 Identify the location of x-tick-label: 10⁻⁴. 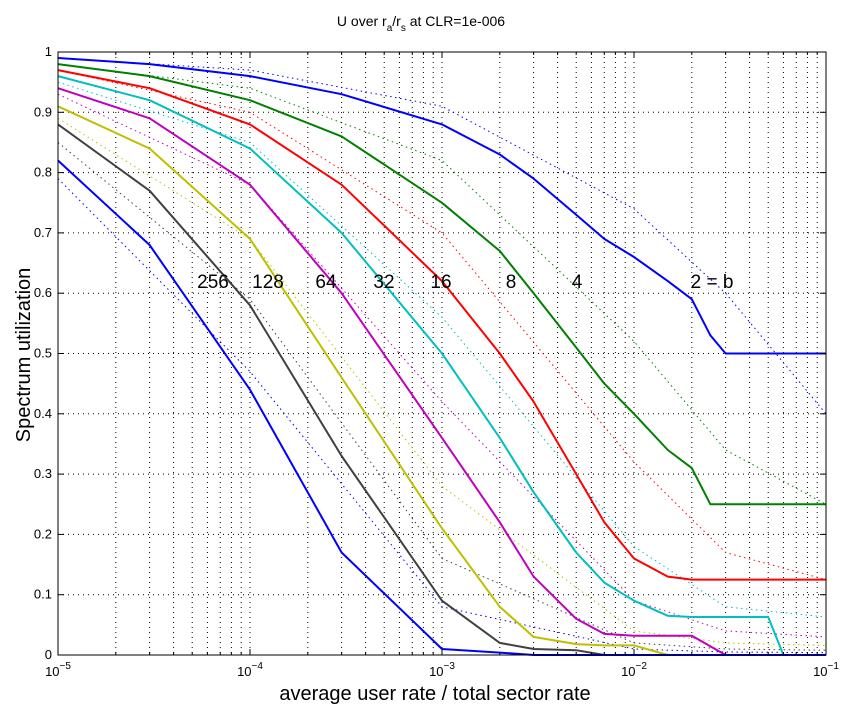
(250, 670).